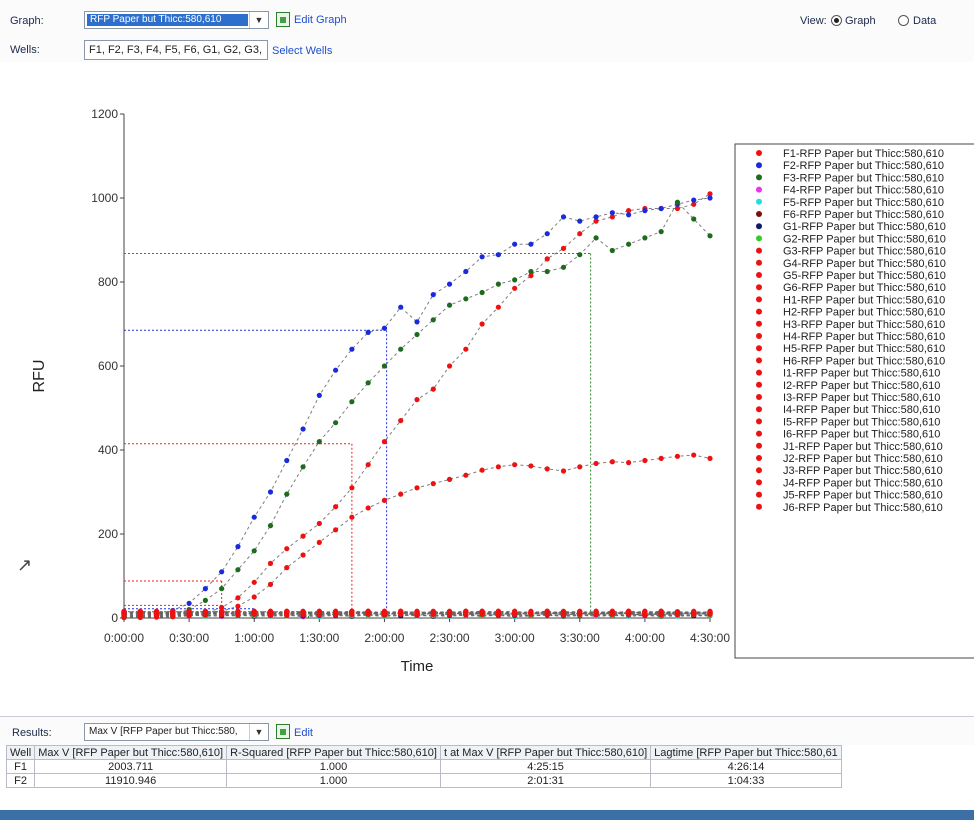  Describe the element at coordinates (32, 733) in the screenshot. I see `results-label: Results:` at that location.